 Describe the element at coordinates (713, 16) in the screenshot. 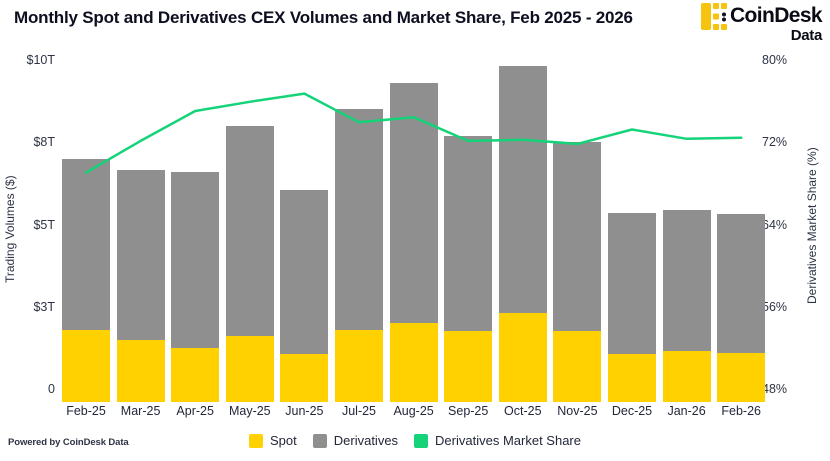

I see `coindesk-mark-icon` at that location.